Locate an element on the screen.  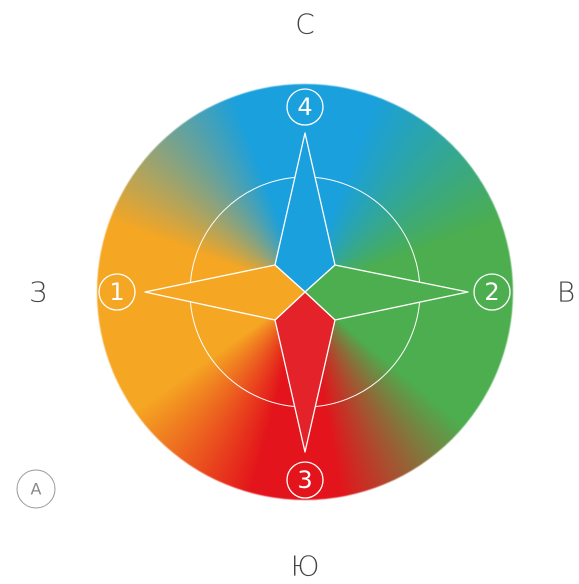
marker-label: 3 is located at coordinates (304, 480).